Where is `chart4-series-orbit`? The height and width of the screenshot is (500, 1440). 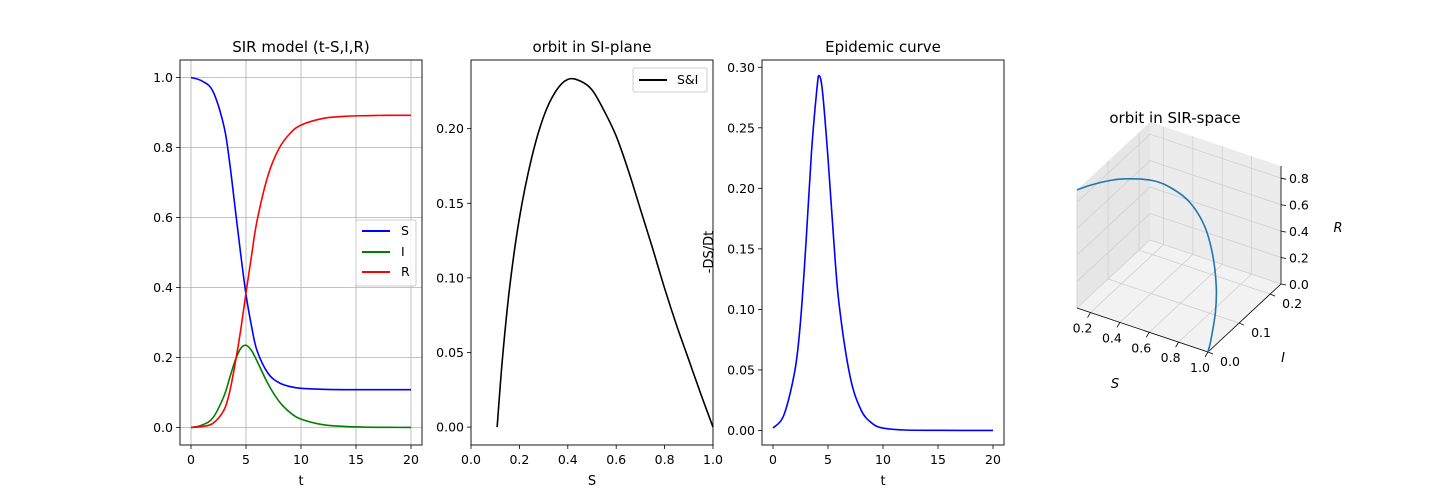
chart4-series-orbit is located at coordinates (1147, 265).